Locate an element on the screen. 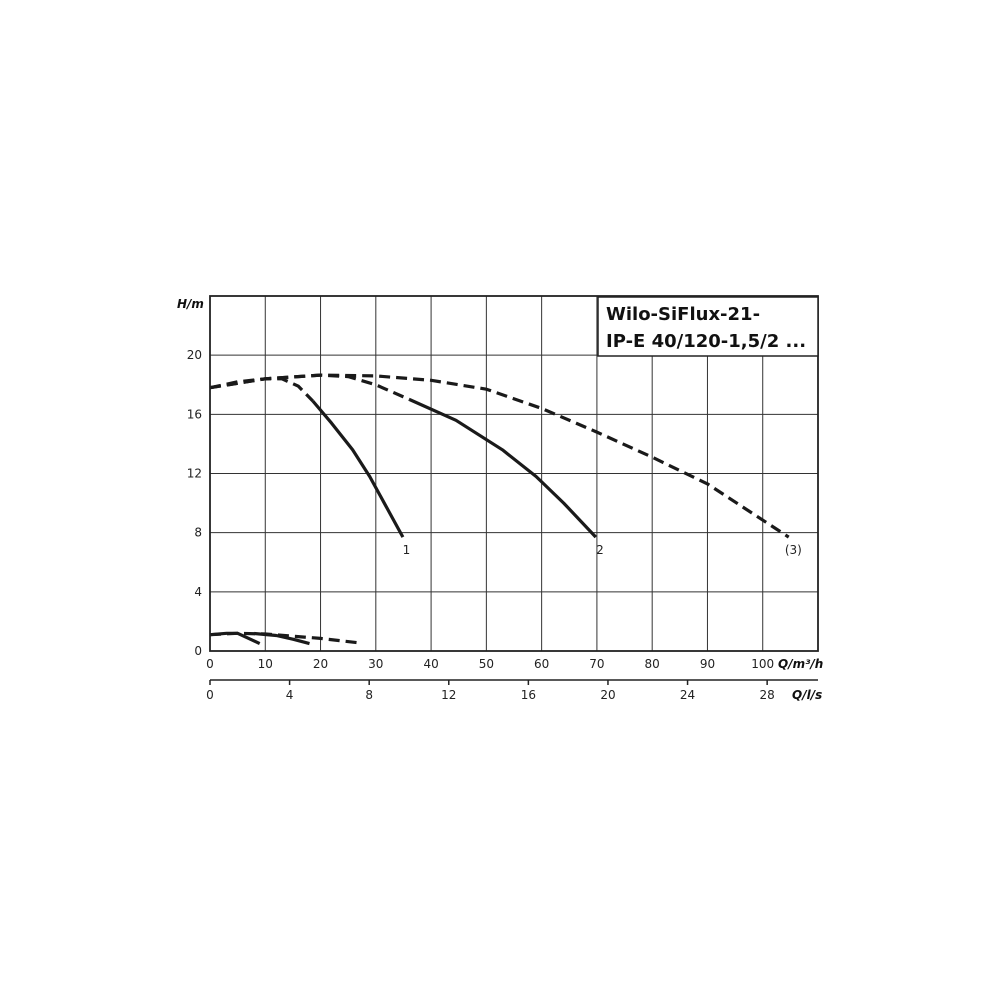 The image size is (1000, 1000). x2-tick-label: 0 is located at coordinates (210, 695).